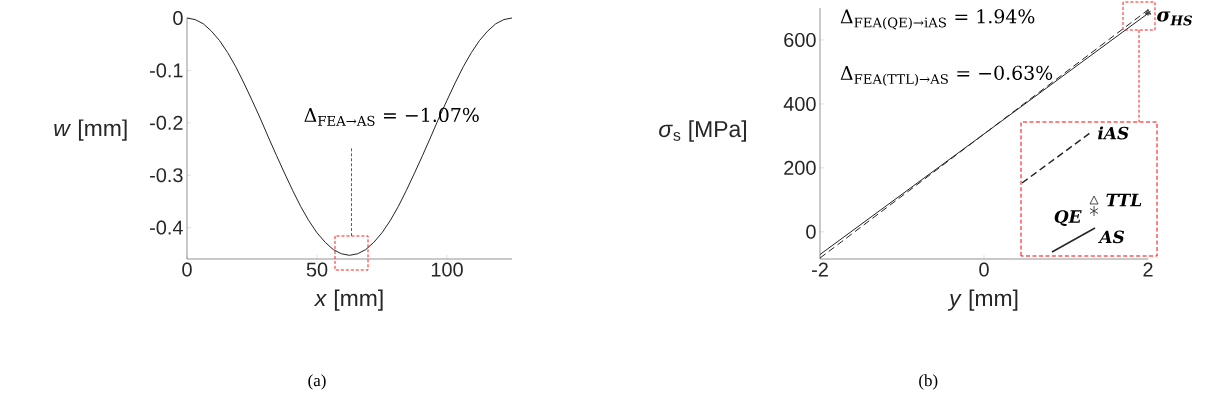 The image size is (1207, 403). What do you see at coordinates (1113, 133) in the screenshot?
I see `annotation: iAS` at bounding box center [1113, 133].